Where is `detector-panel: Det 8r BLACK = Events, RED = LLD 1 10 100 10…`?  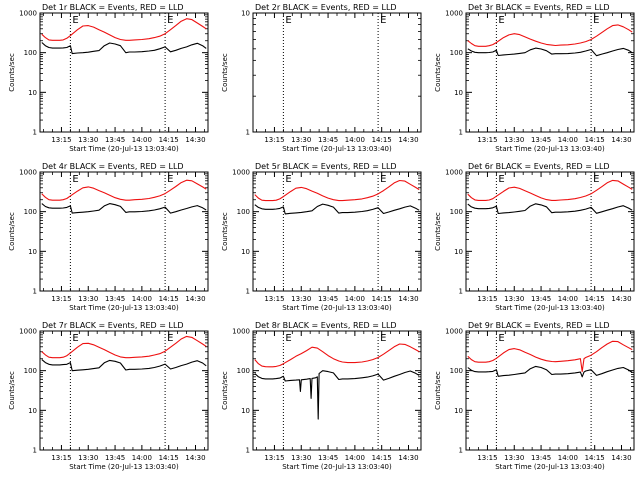 detector-panel: Det 8r BLACK = Events, RED = LLD 1 10 100 10… is located at coordinates (321, 396).